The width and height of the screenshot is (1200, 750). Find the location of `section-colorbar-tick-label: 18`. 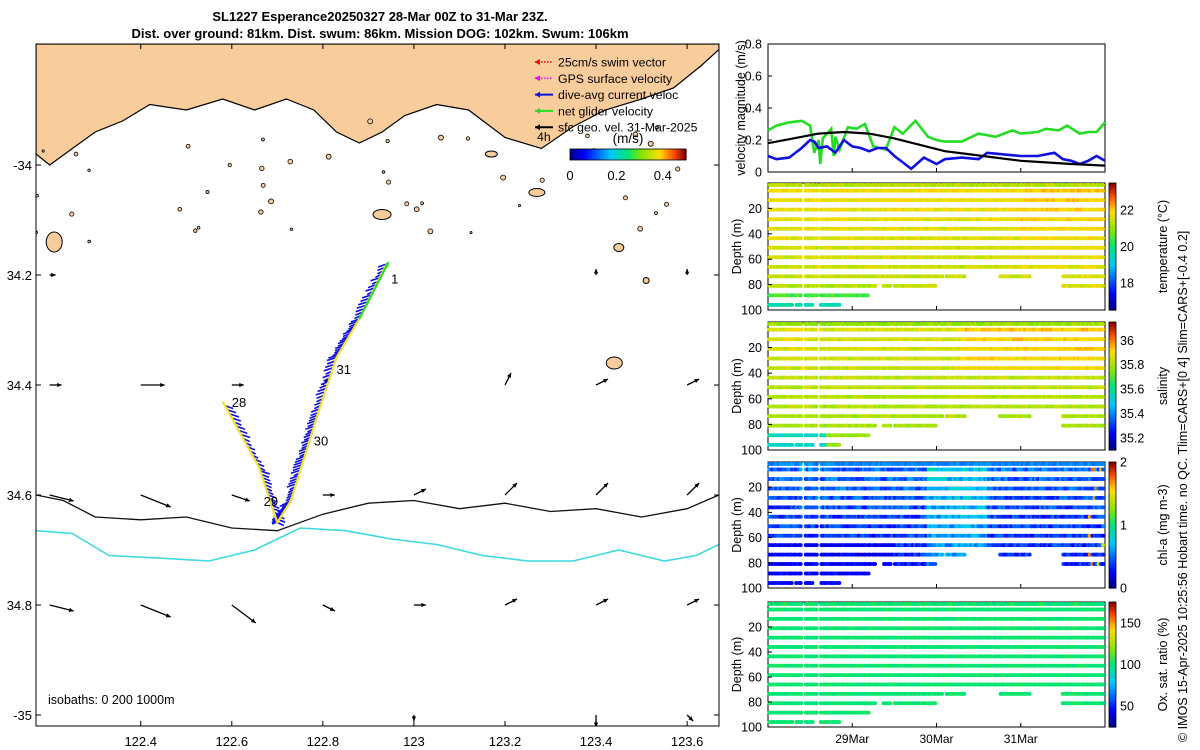

section-colorbar-tick-label: 18 is located at coordinates (1127, 283).